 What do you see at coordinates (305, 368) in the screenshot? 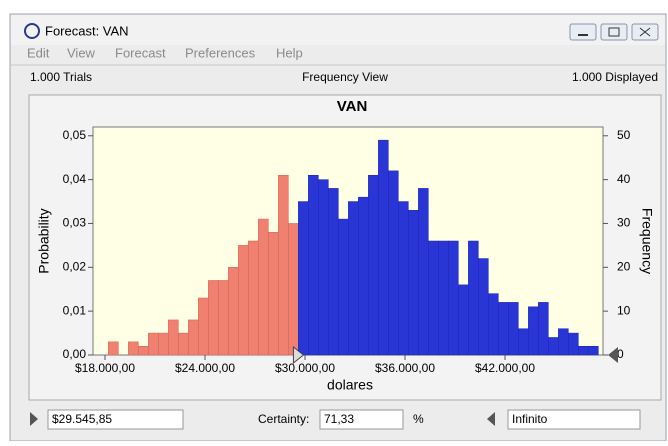
I see `x-tick-label: $30.000,00` at bounding box center [305, 368].